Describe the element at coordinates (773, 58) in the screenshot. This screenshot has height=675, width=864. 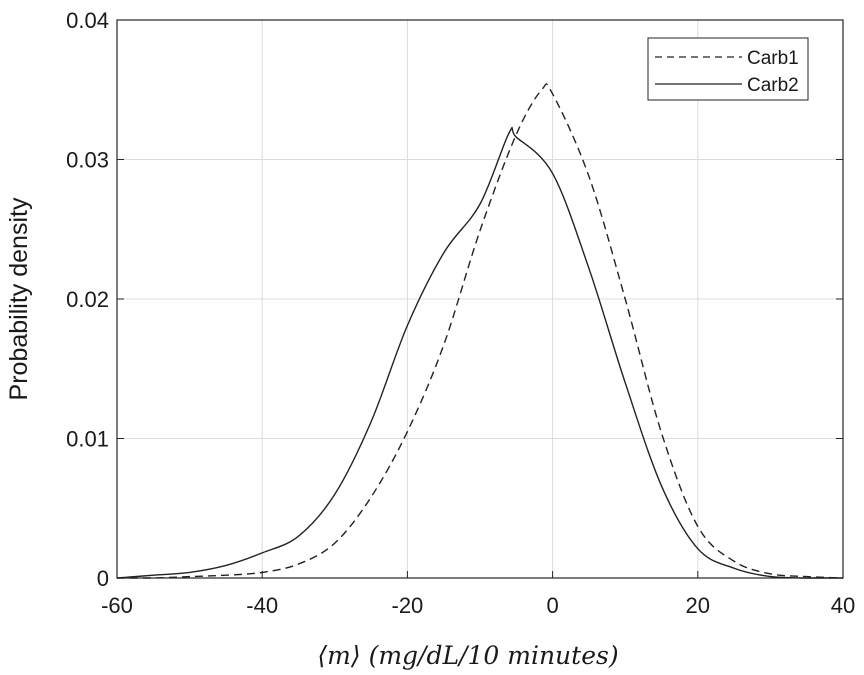
I see `legend-label-carb1: Carb1` at that location.